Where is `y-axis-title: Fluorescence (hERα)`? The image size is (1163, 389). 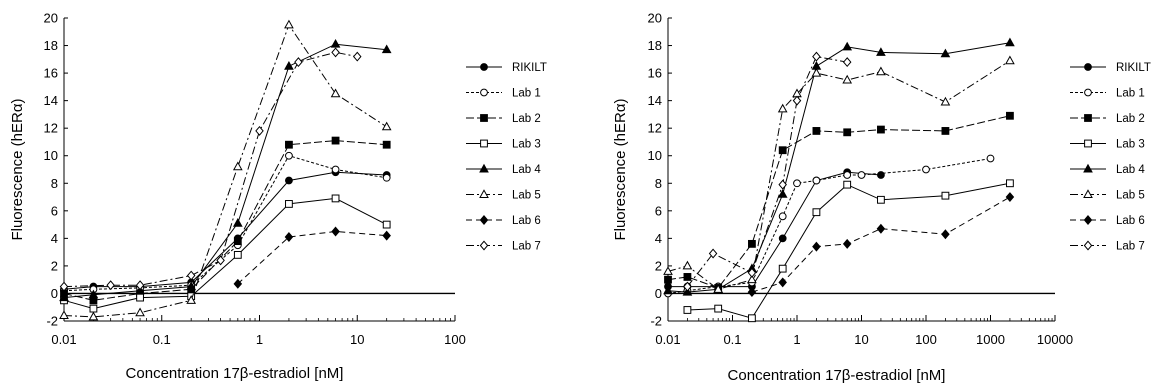 y-axis-title: Fluorescence (hERα) is located at coordinates (17, 169).